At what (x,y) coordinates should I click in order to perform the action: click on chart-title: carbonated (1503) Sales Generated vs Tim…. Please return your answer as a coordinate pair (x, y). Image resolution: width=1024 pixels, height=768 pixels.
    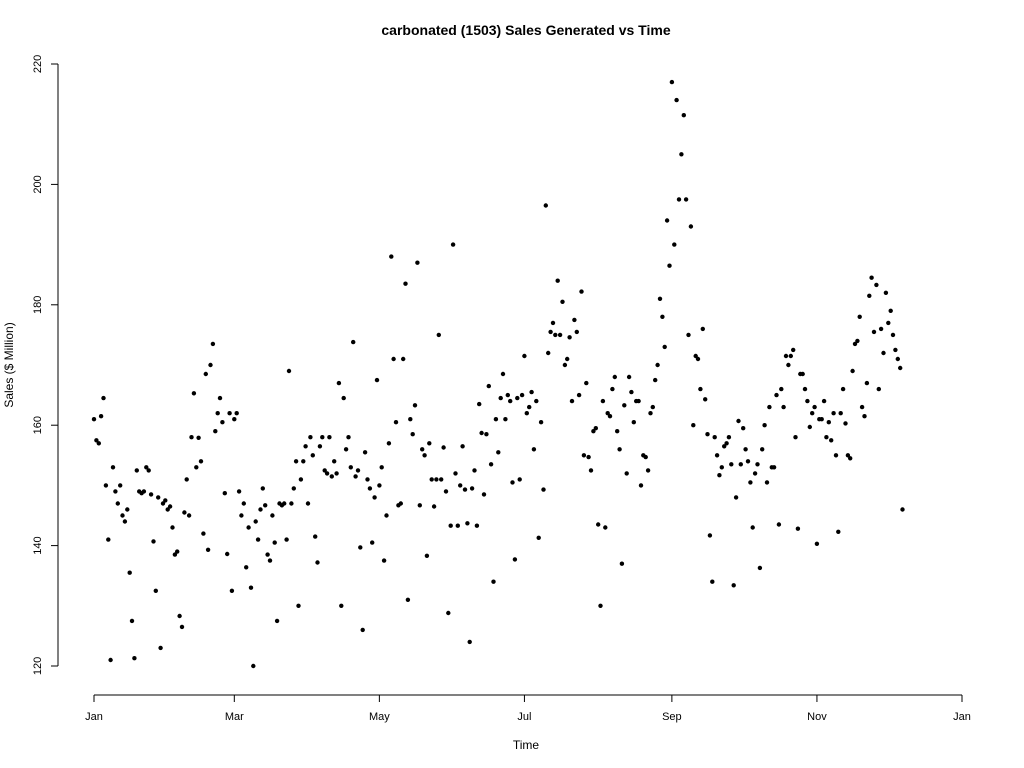
    Looking at the image, I should click on (525, 30).